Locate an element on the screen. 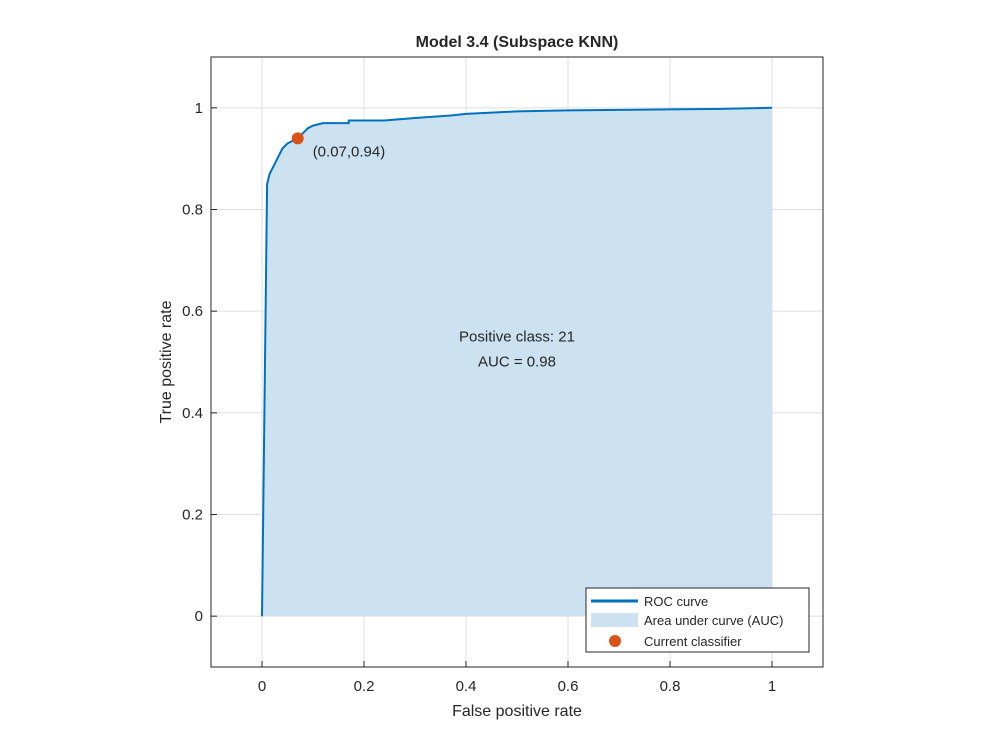 The image size is (1000, 750). x-tick-label: 0.8 is located at coordinates (670, 686).